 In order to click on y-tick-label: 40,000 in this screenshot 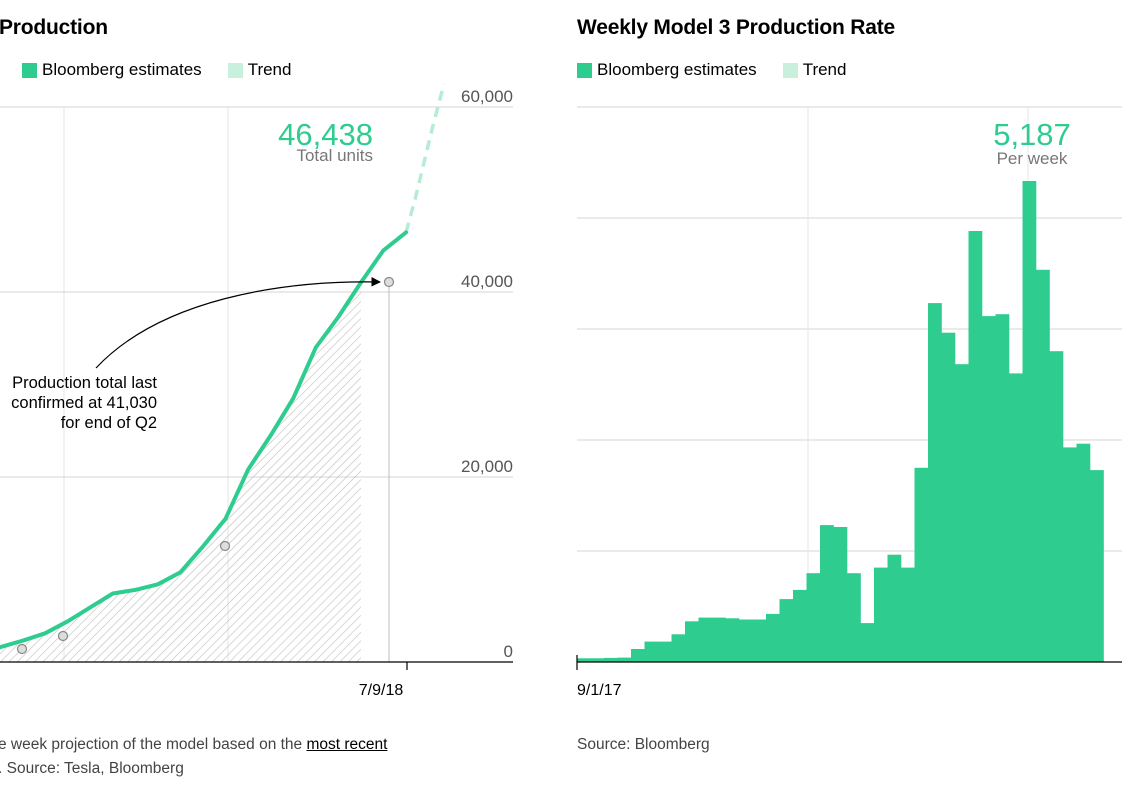, I will do `click(487, 281)`.